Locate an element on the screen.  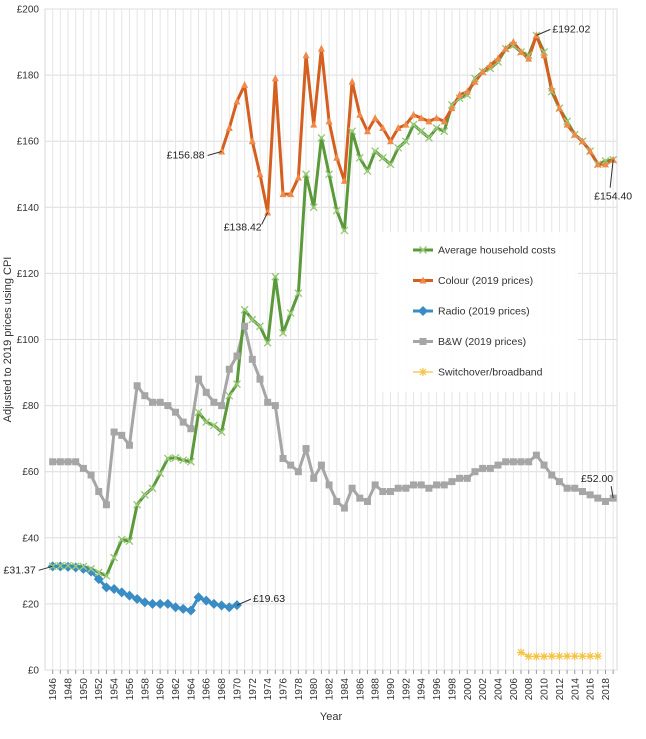
y-tick-label: £0 is located at coordinates (34, 671).